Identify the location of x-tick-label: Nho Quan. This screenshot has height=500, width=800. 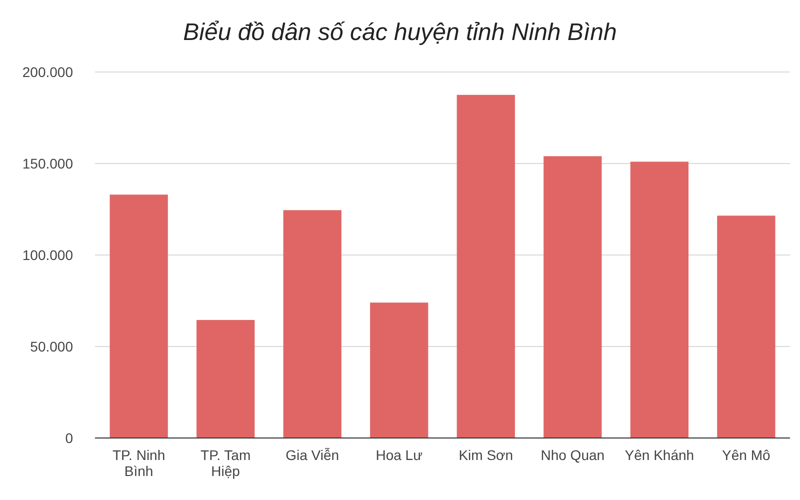
(572, 455).